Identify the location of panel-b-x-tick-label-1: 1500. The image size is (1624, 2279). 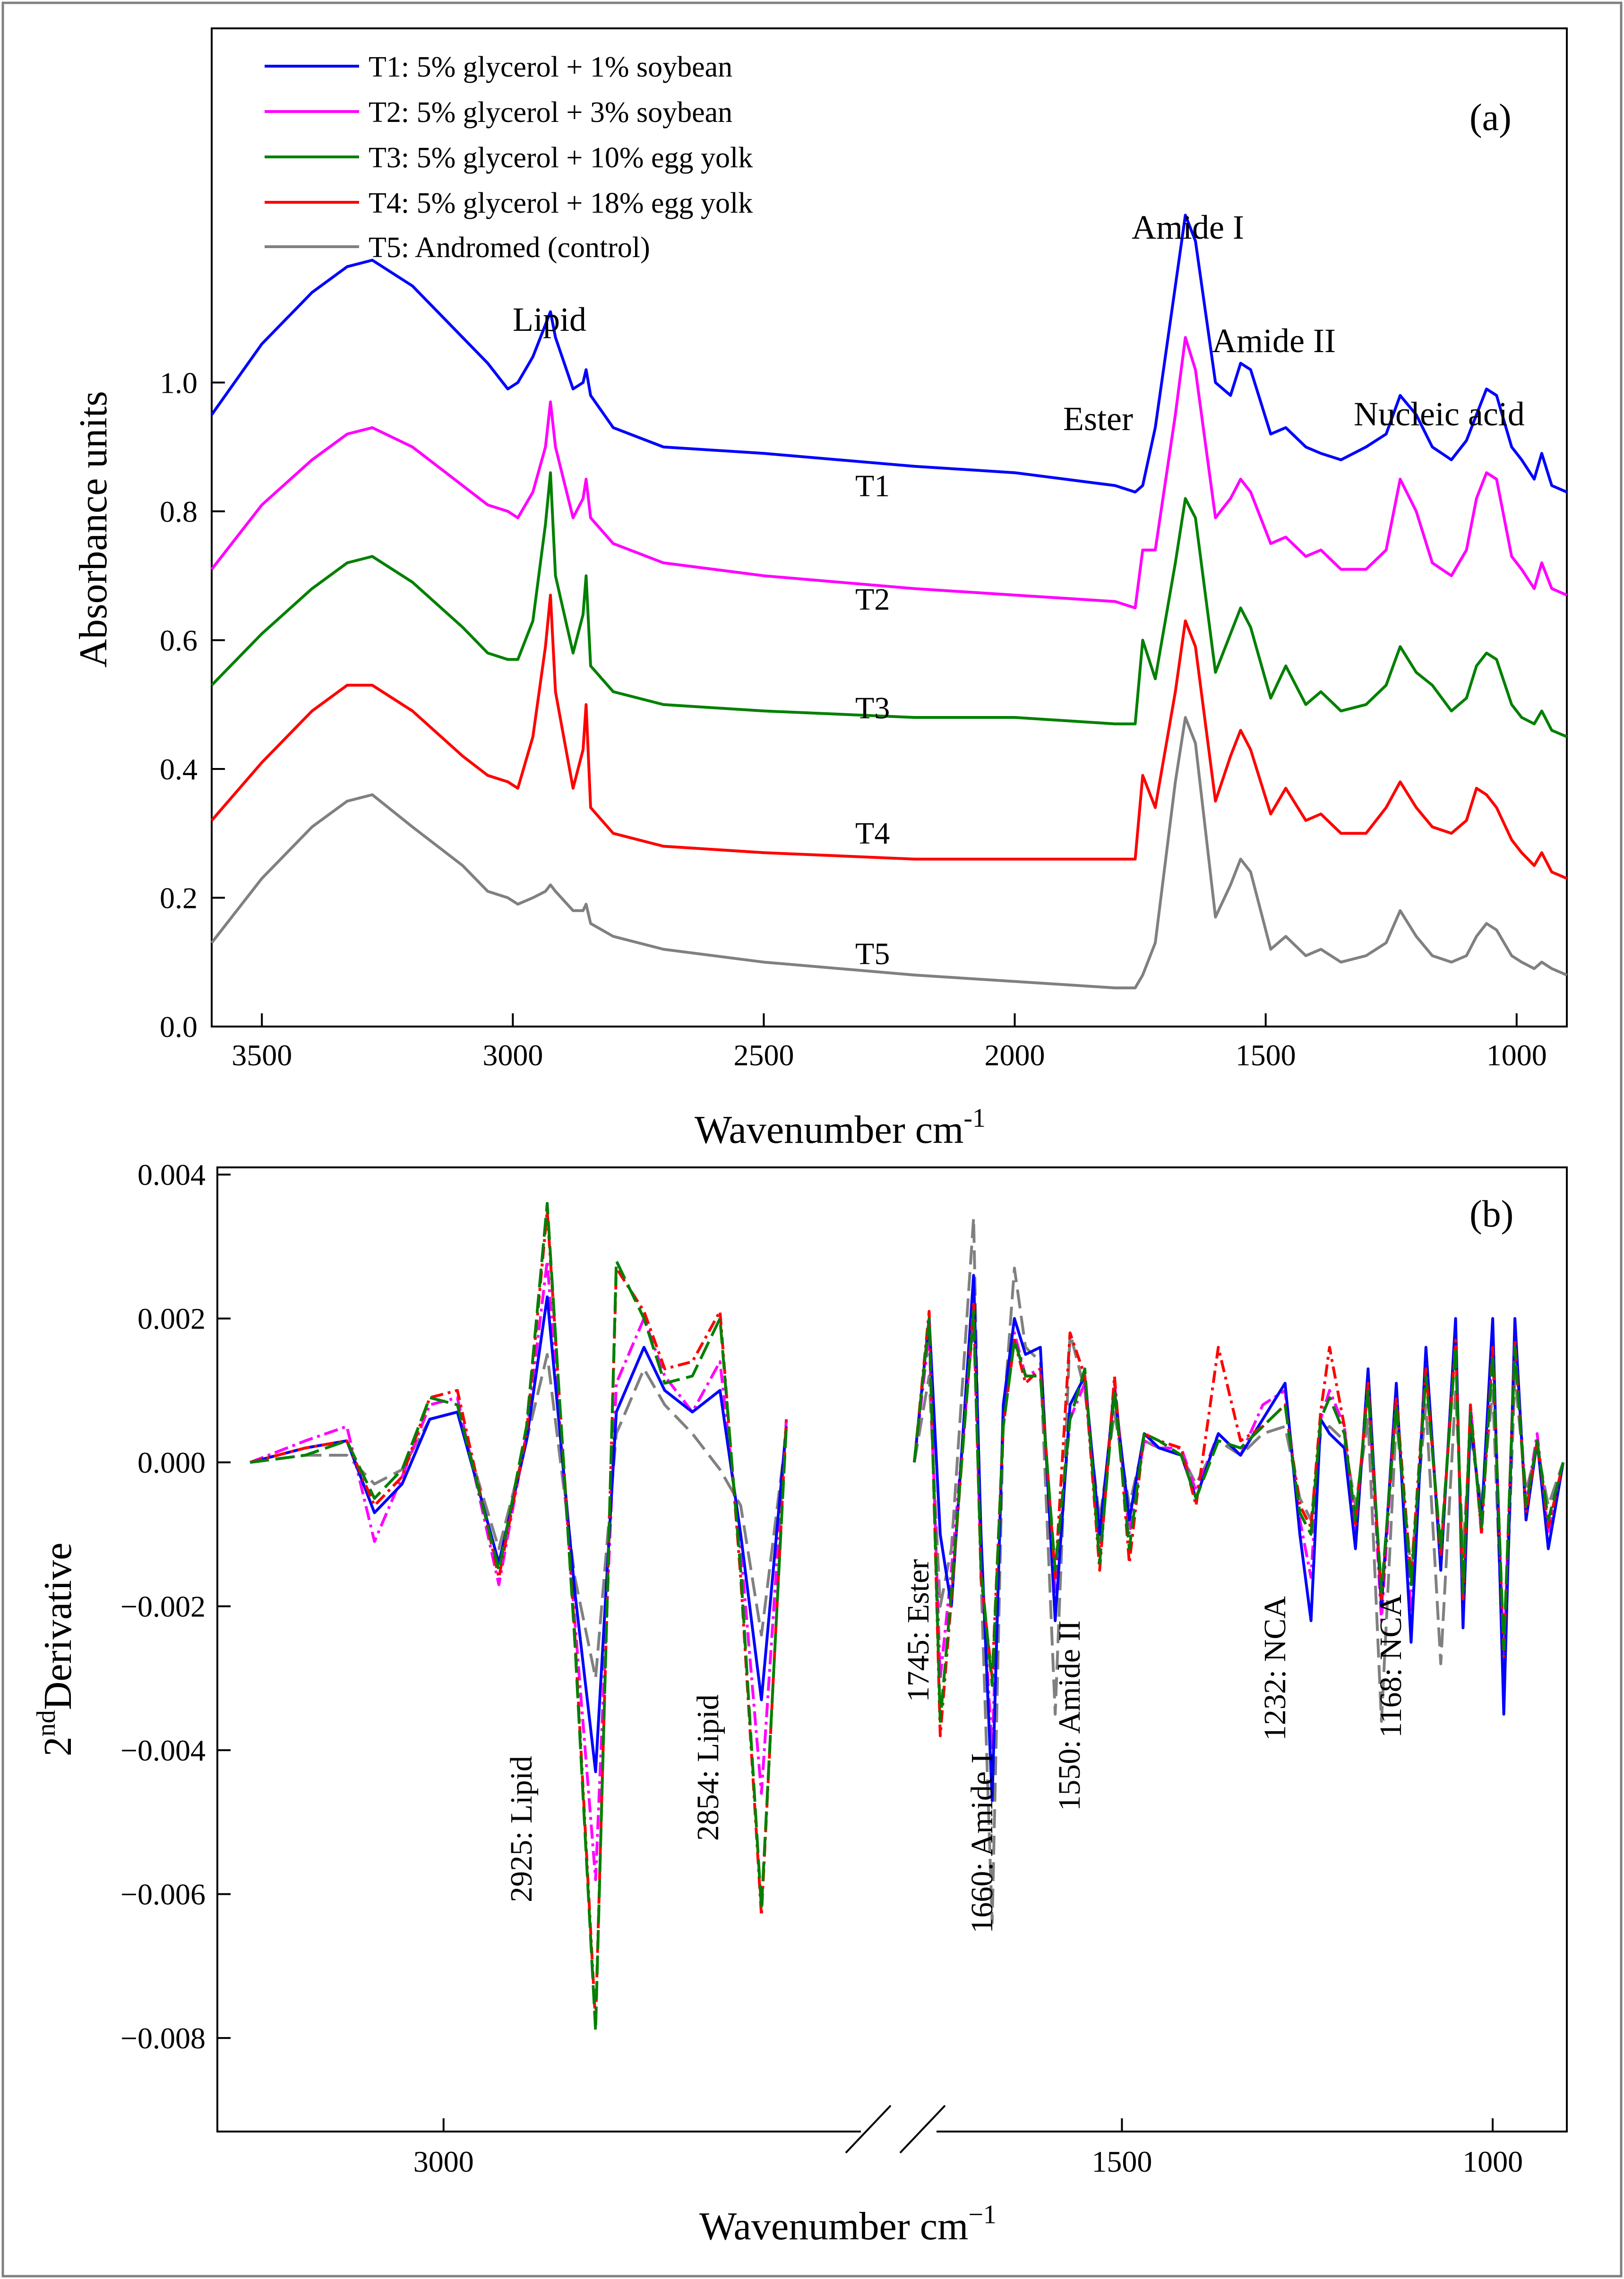
(1121, 2161).